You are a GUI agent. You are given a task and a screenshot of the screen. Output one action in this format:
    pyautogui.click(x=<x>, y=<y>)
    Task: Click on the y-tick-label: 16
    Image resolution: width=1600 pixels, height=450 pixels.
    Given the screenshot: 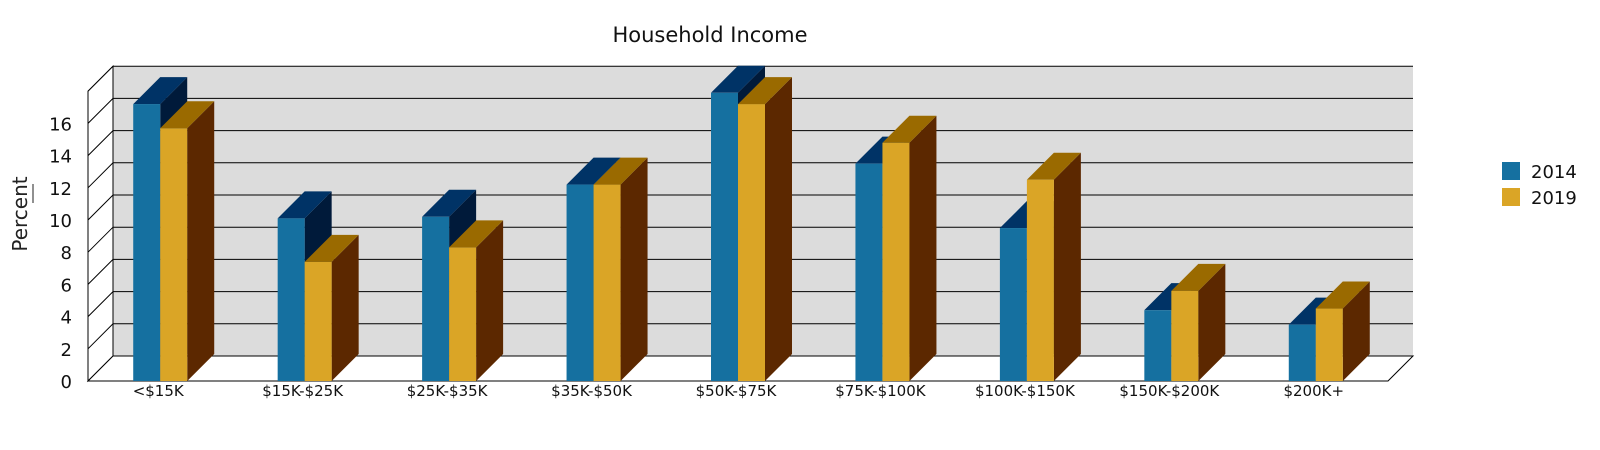 What is the action you would take?
    pyautogui.click(x=60, y=124)
    